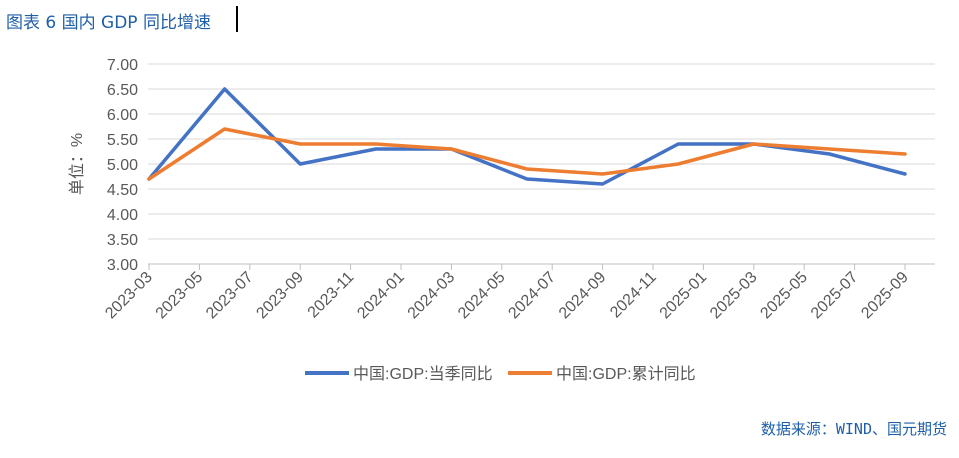  Describe the element at coordinates (835, 296) in the screenshot. I see `x-tick-label: 2025-07` at that location.